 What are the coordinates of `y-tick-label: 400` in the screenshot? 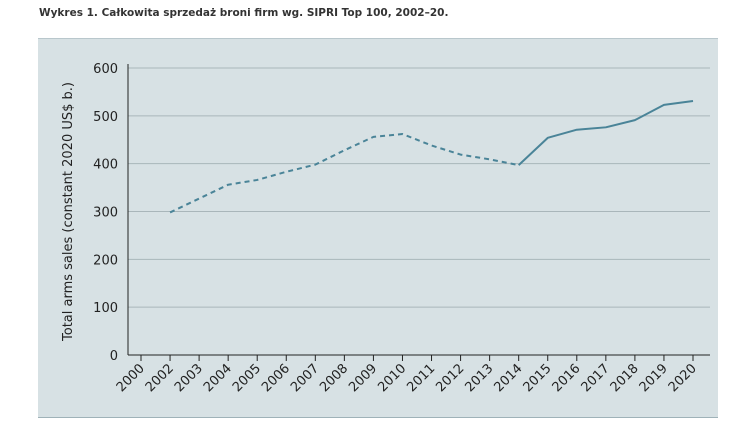 It's located at (105, 165).